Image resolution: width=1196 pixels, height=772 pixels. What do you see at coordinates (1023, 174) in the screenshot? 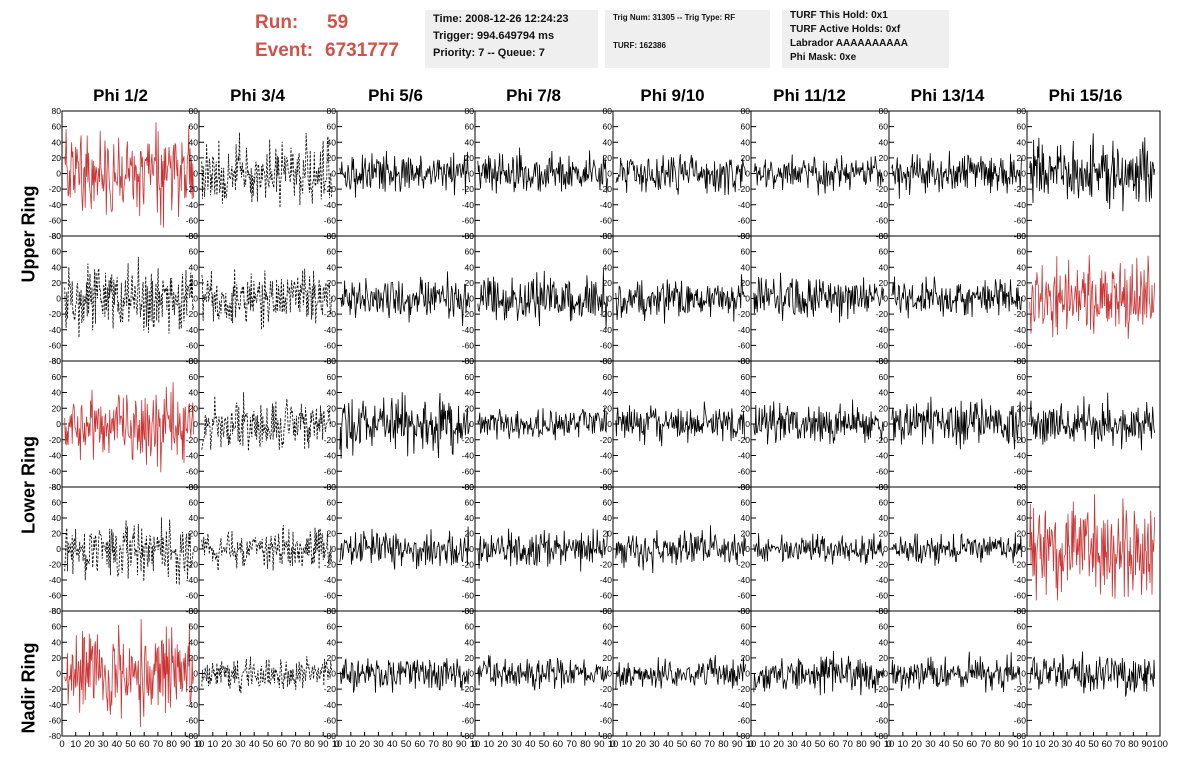
I see `y-tick-label-r1-c8-0: 0` at bounding box center [1023, 174].